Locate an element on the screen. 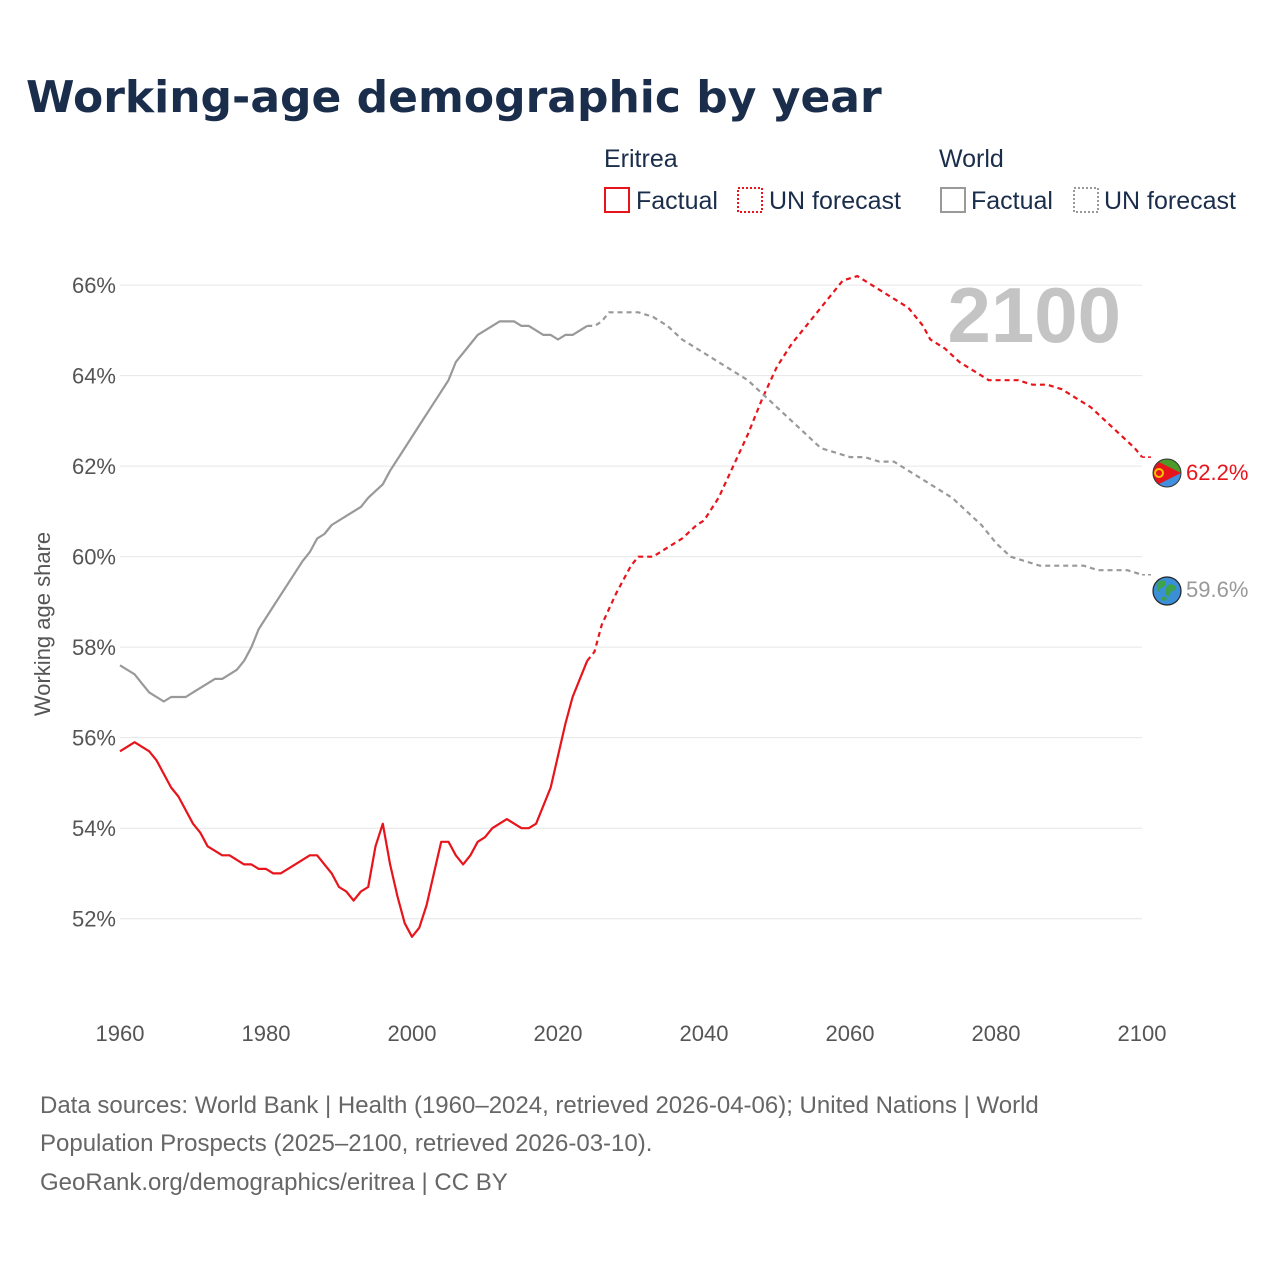 The height and width of the screenshot is (1280, 1280). legend-swatch-world-forecast is located at coordinates (1086, 200).